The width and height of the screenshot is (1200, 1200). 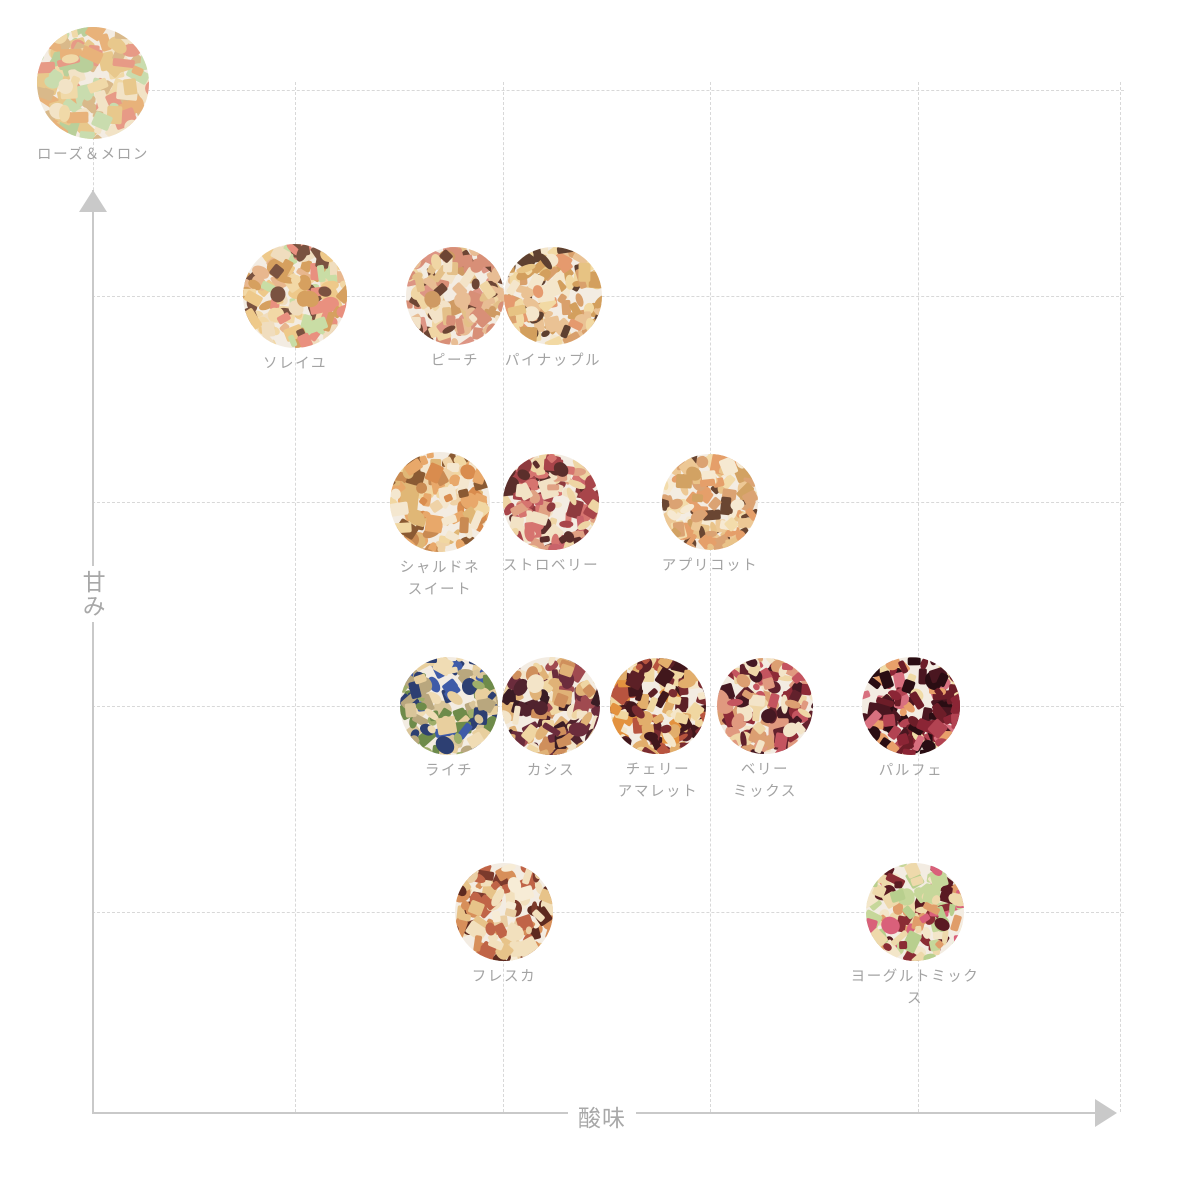 I want to click on blend-item-label: ソレイユ, so click(x=295, y=364).